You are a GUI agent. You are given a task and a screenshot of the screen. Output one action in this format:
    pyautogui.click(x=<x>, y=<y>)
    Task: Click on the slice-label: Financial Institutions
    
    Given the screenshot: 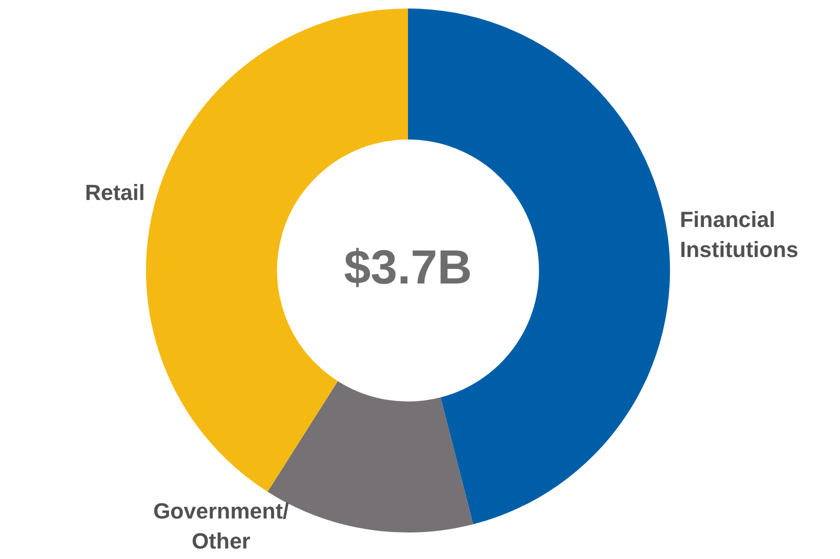 What is the action you would take?
    pyautogui.click(x=739, y=234)
    